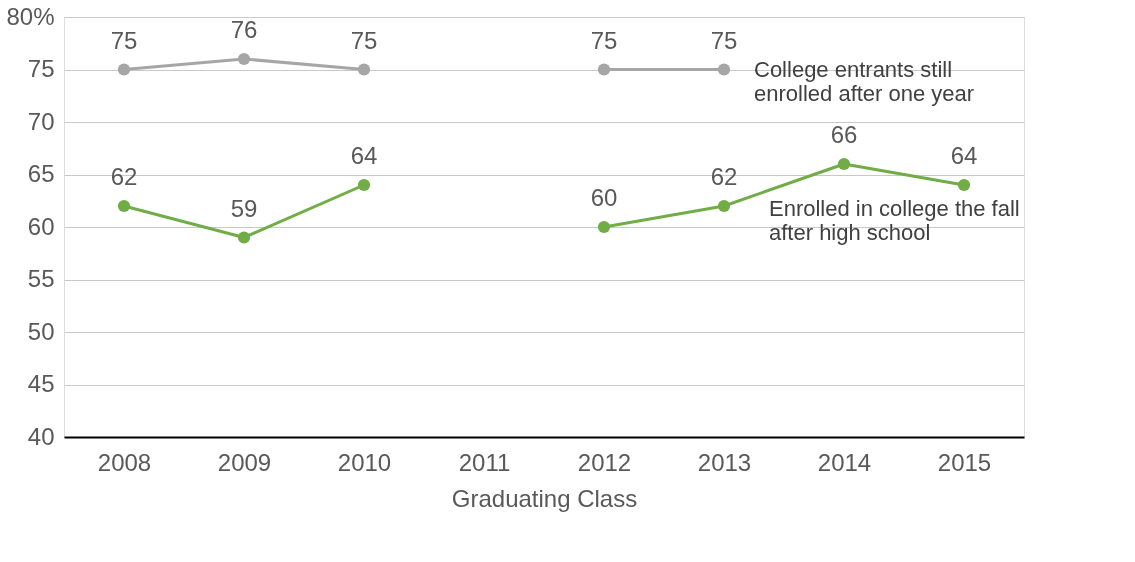  I want to click on x-tick-label: 2012, so click(604, 462).